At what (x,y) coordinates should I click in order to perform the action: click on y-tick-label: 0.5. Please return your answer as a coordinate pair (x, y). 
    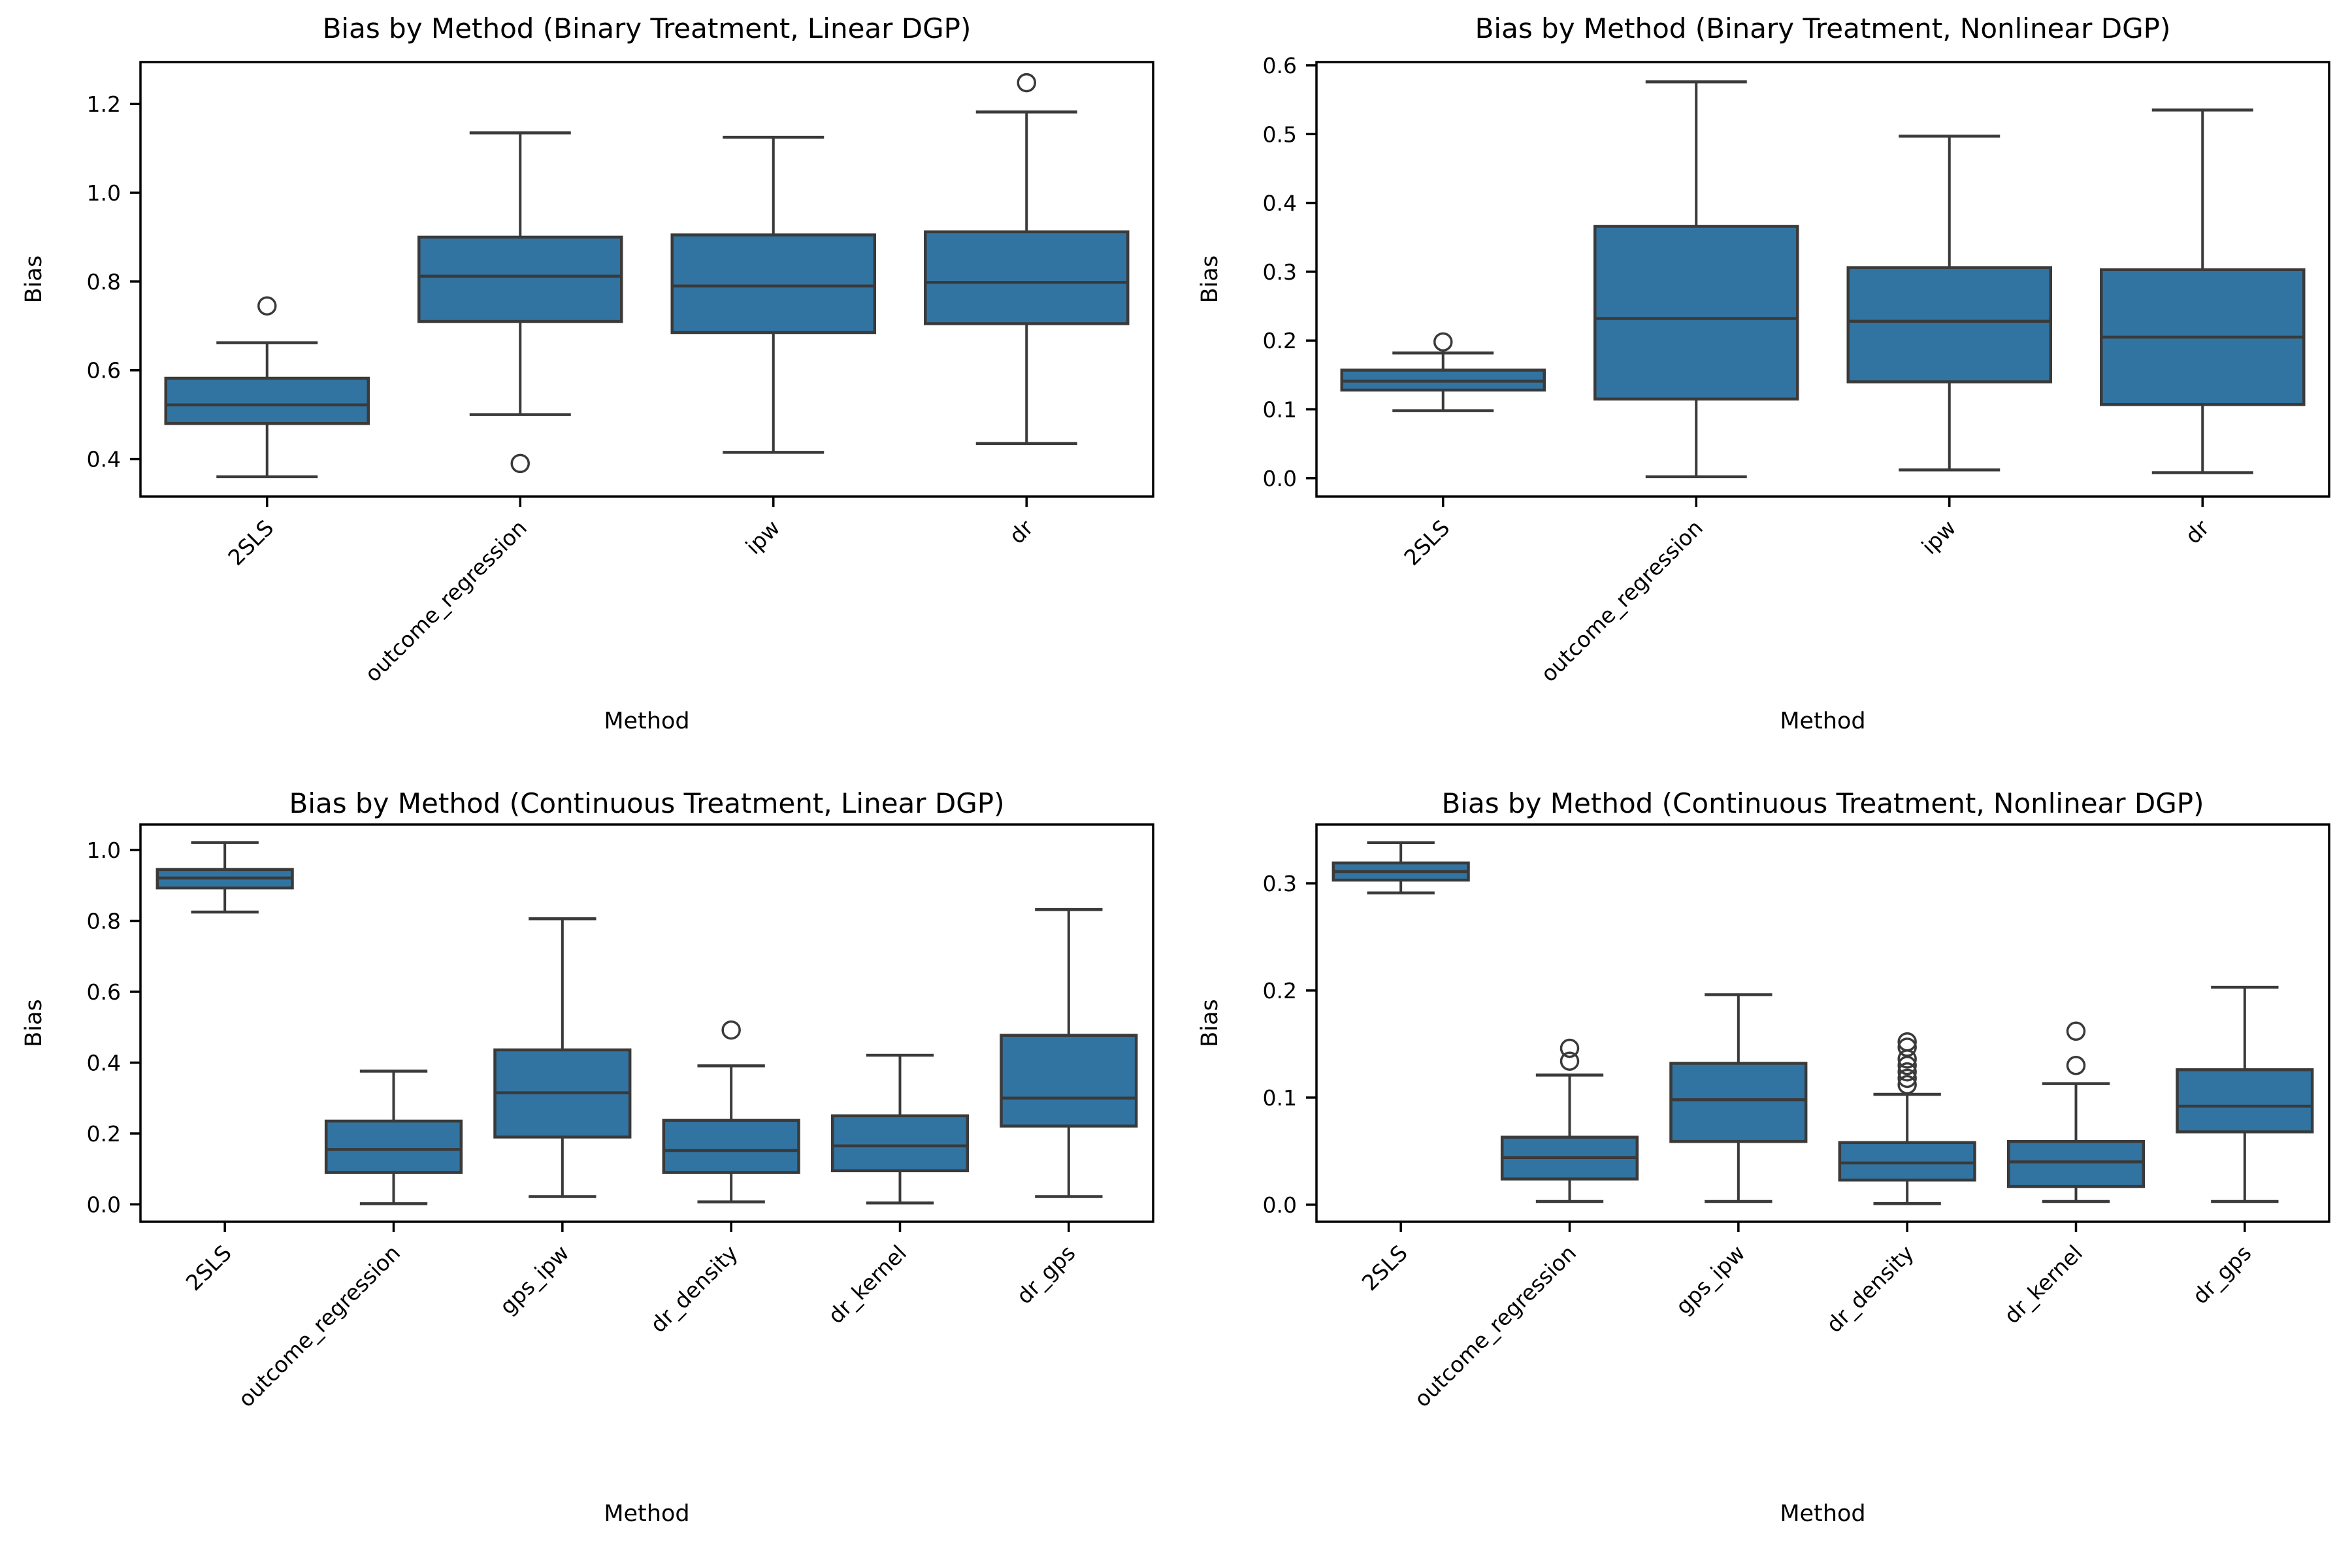
    Looking at the image, I should click on (1280, 134).